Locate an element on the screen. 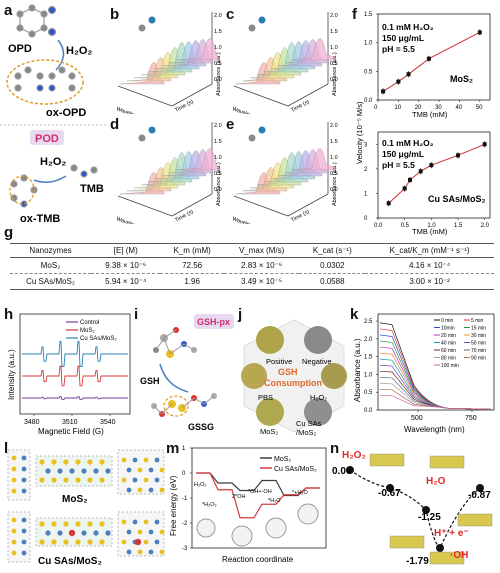 The width and height of the screenshot is (500, 573). panel-label-e: e is located at coordinates (230, 124).